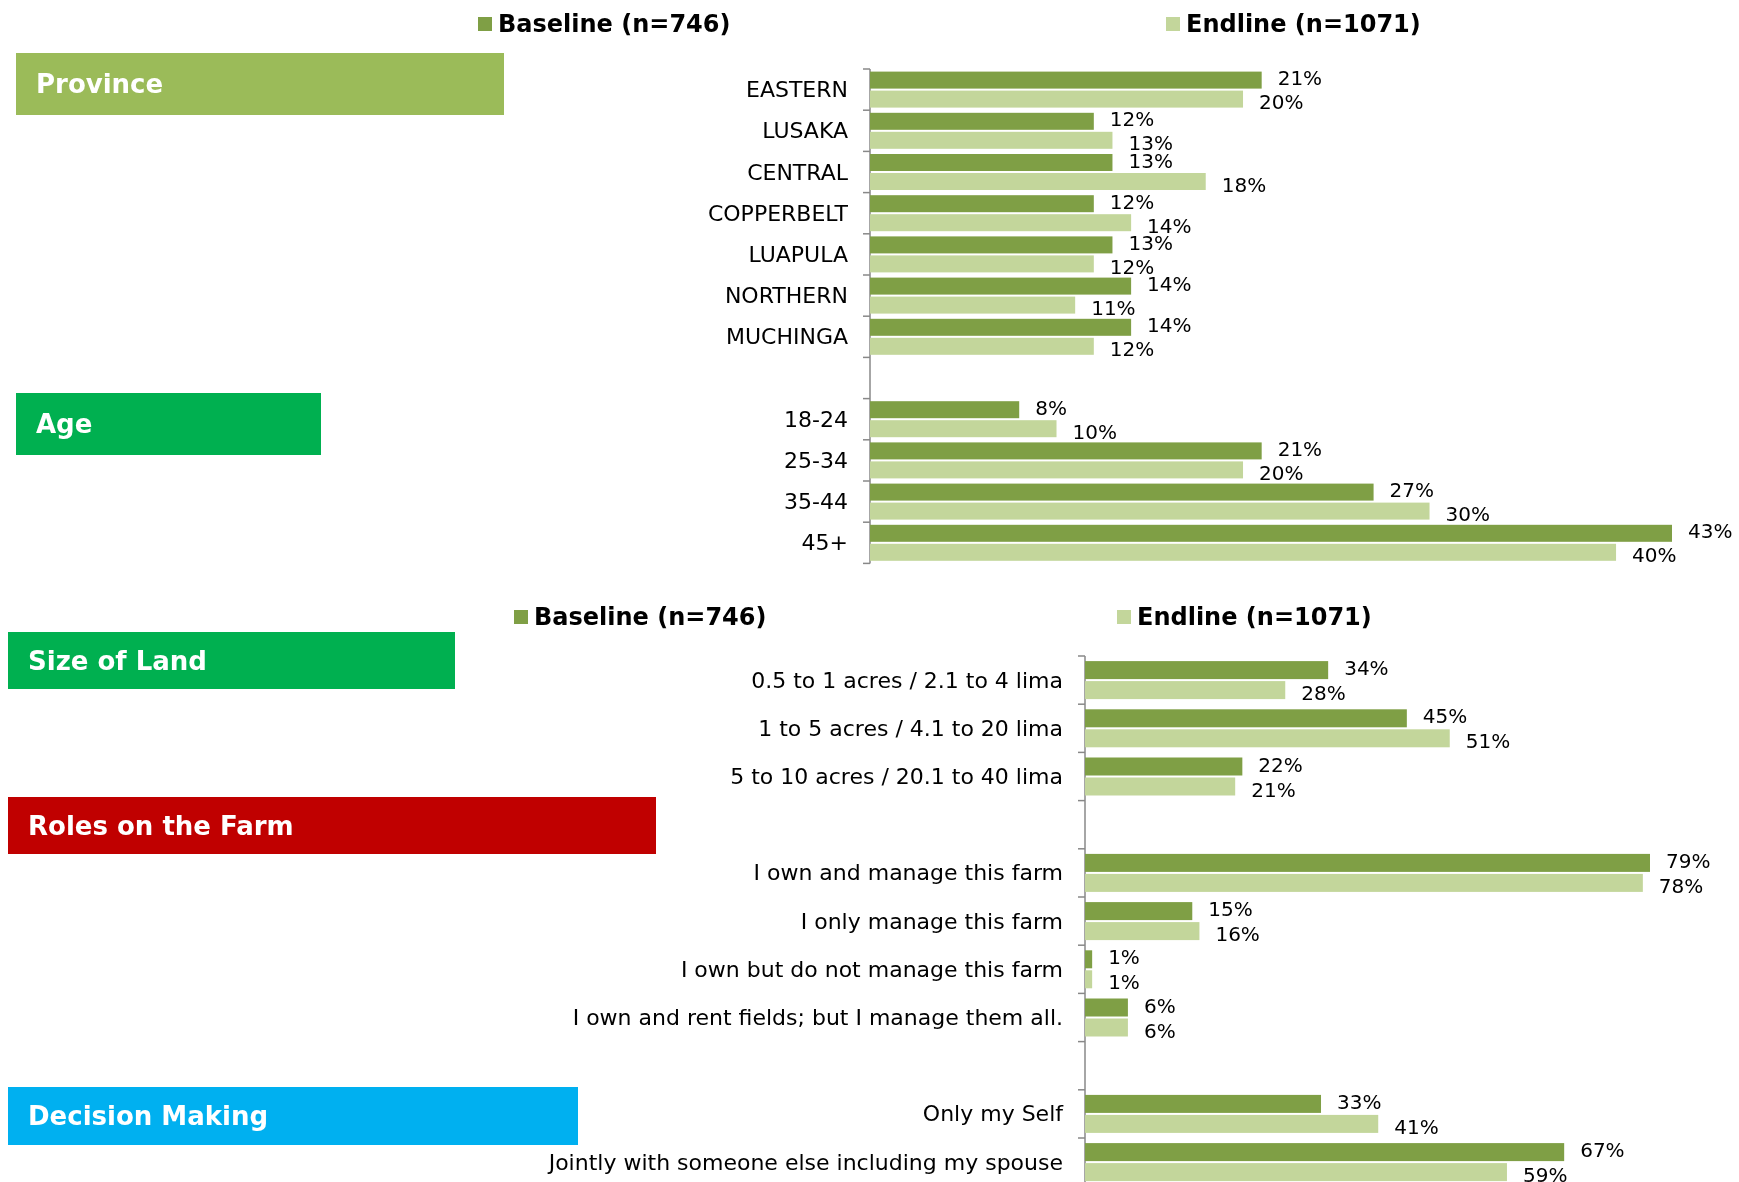 This screenshot has width=1739, height=1182. What do you see at coordinates (798, 172) in the screenshot?
I see `y-tick-label: CENTRAL` at bounding box center [798, 172].